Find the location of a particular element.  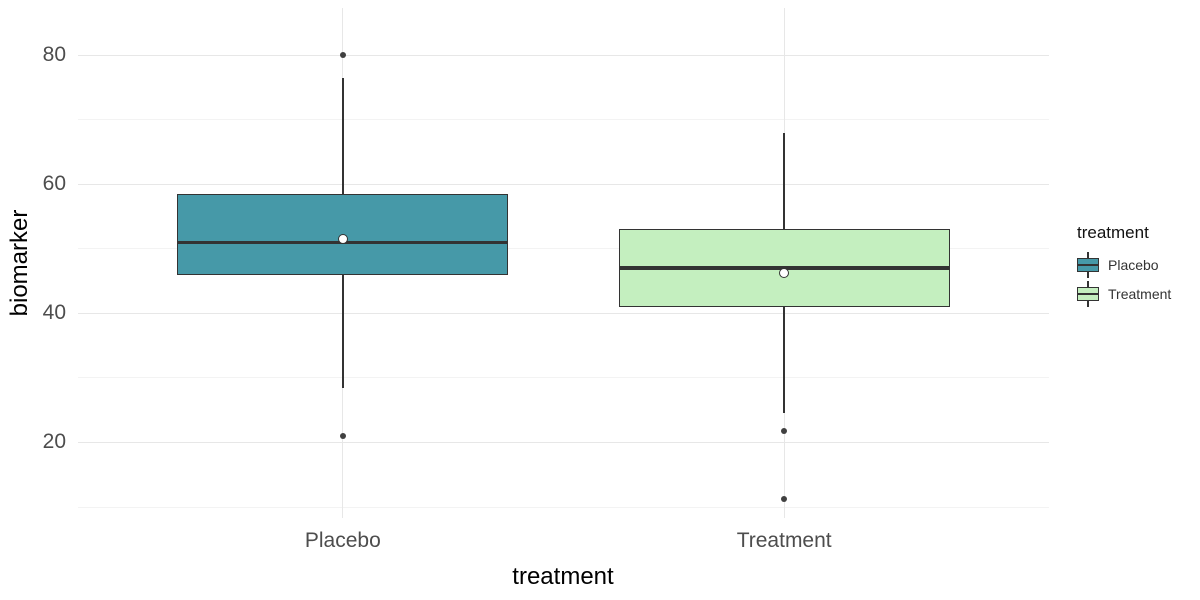

legend-item: Treatment is located at coordinates (1138, 295).